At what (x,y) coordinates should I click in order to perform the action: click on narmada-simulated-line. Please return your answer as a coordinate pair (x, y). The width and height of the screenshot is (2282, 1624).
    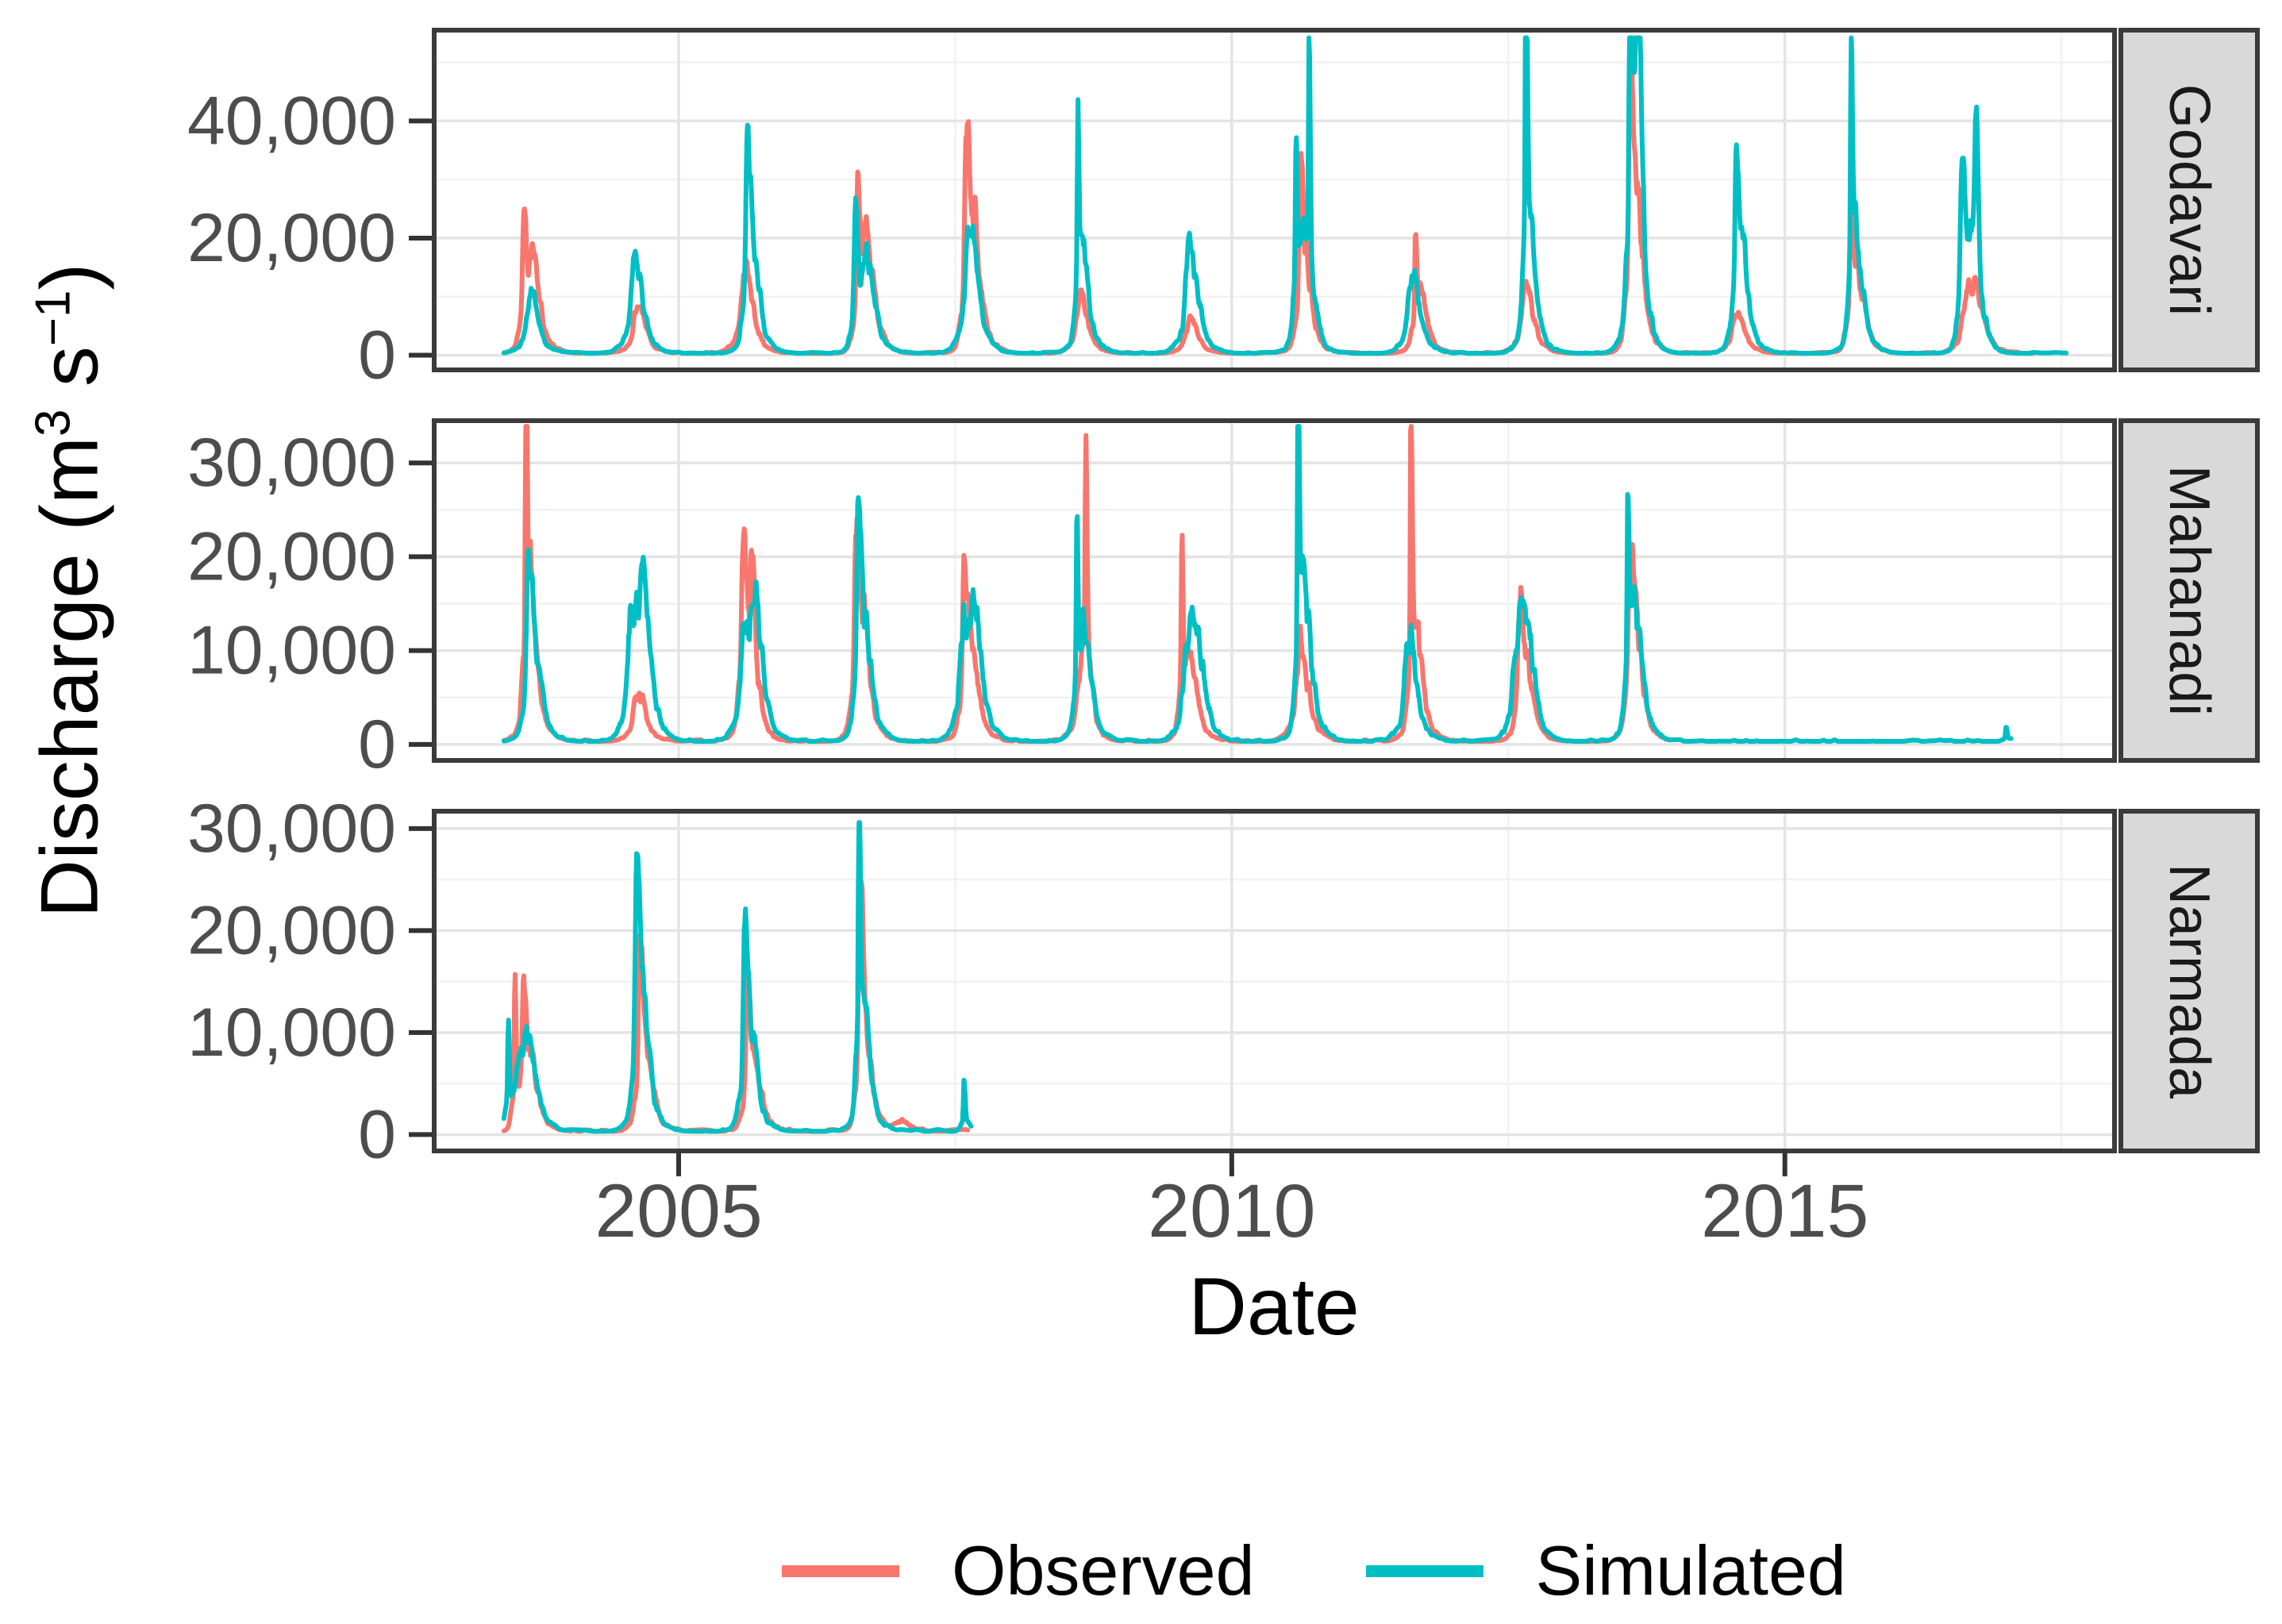
    Looking at the image, I should click on (737, 977).